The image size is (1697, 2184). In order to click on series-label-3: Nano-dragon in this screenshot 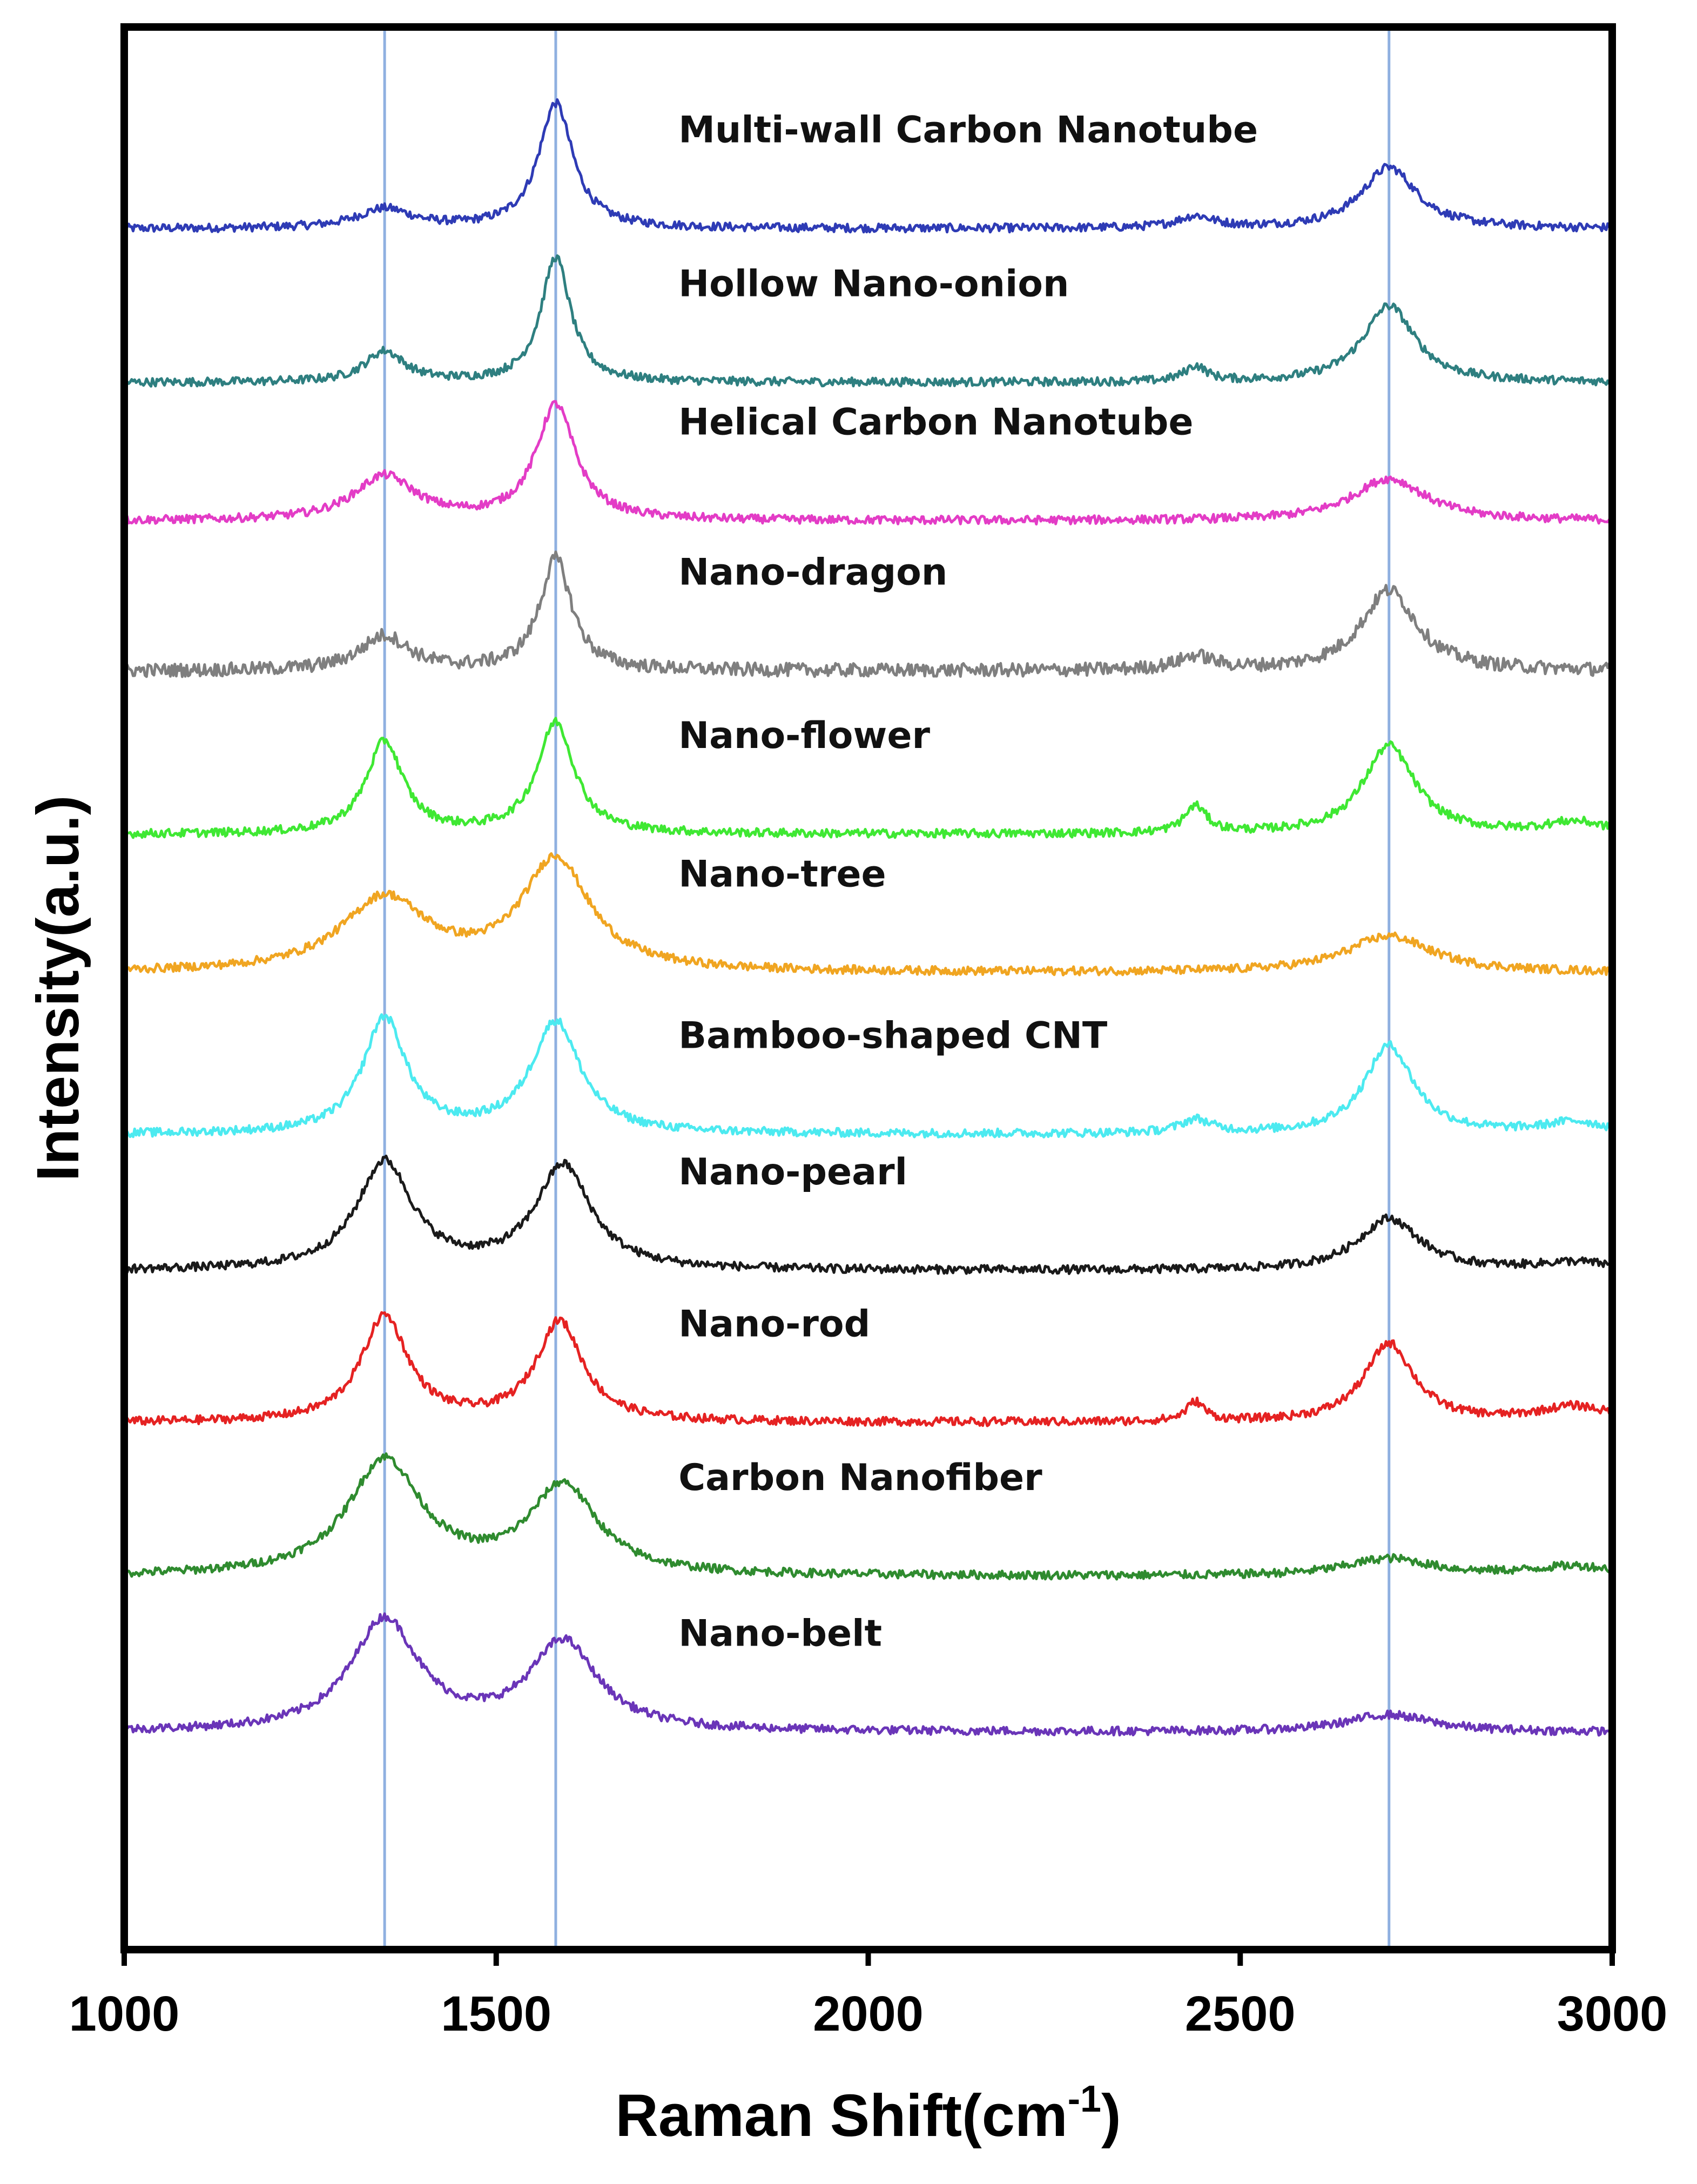, I will do `click(812, 573)`.